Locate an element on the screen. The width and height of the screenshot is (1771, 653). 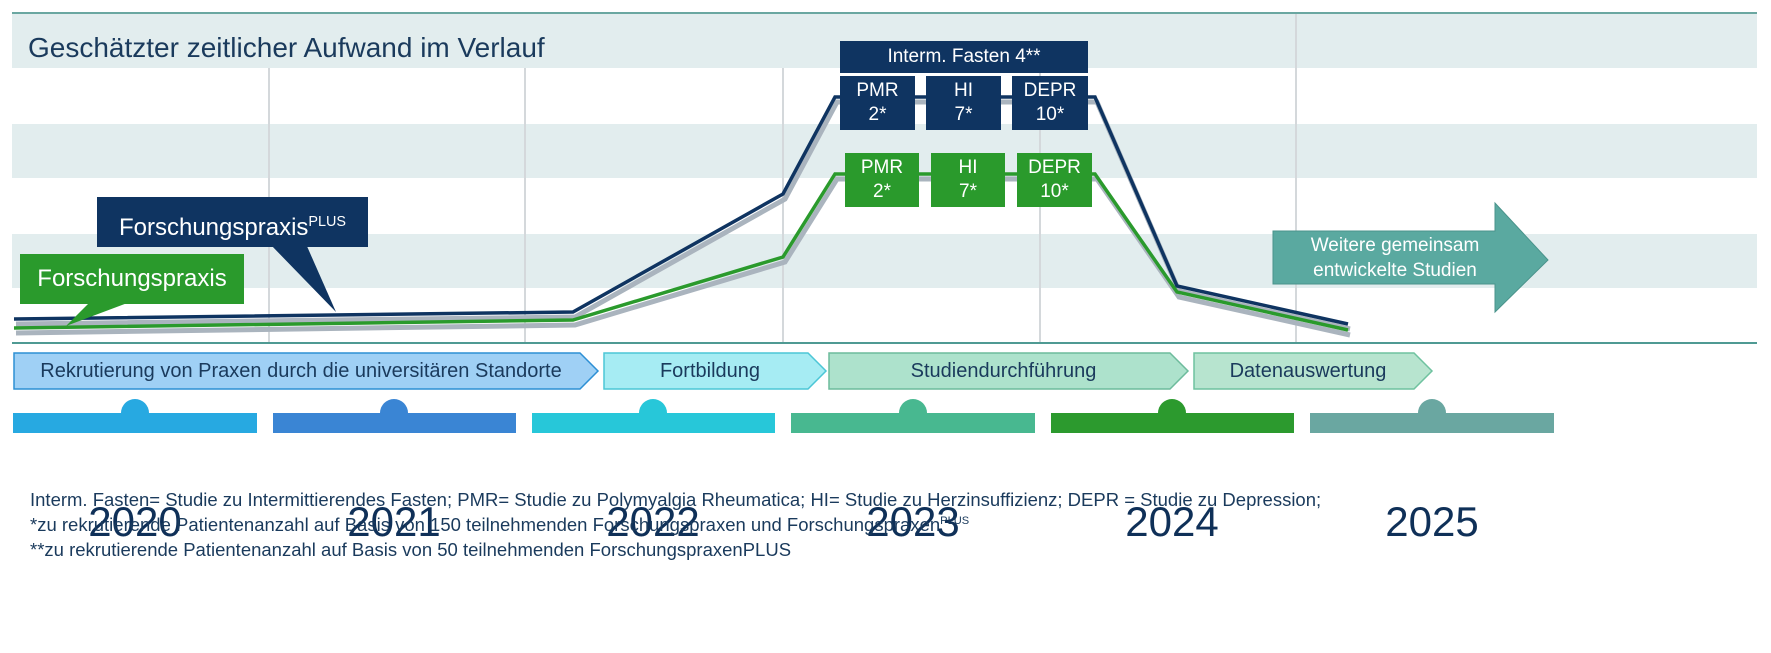
plus-study-pmr: PMR 2* is located at coordinates (877, 103).